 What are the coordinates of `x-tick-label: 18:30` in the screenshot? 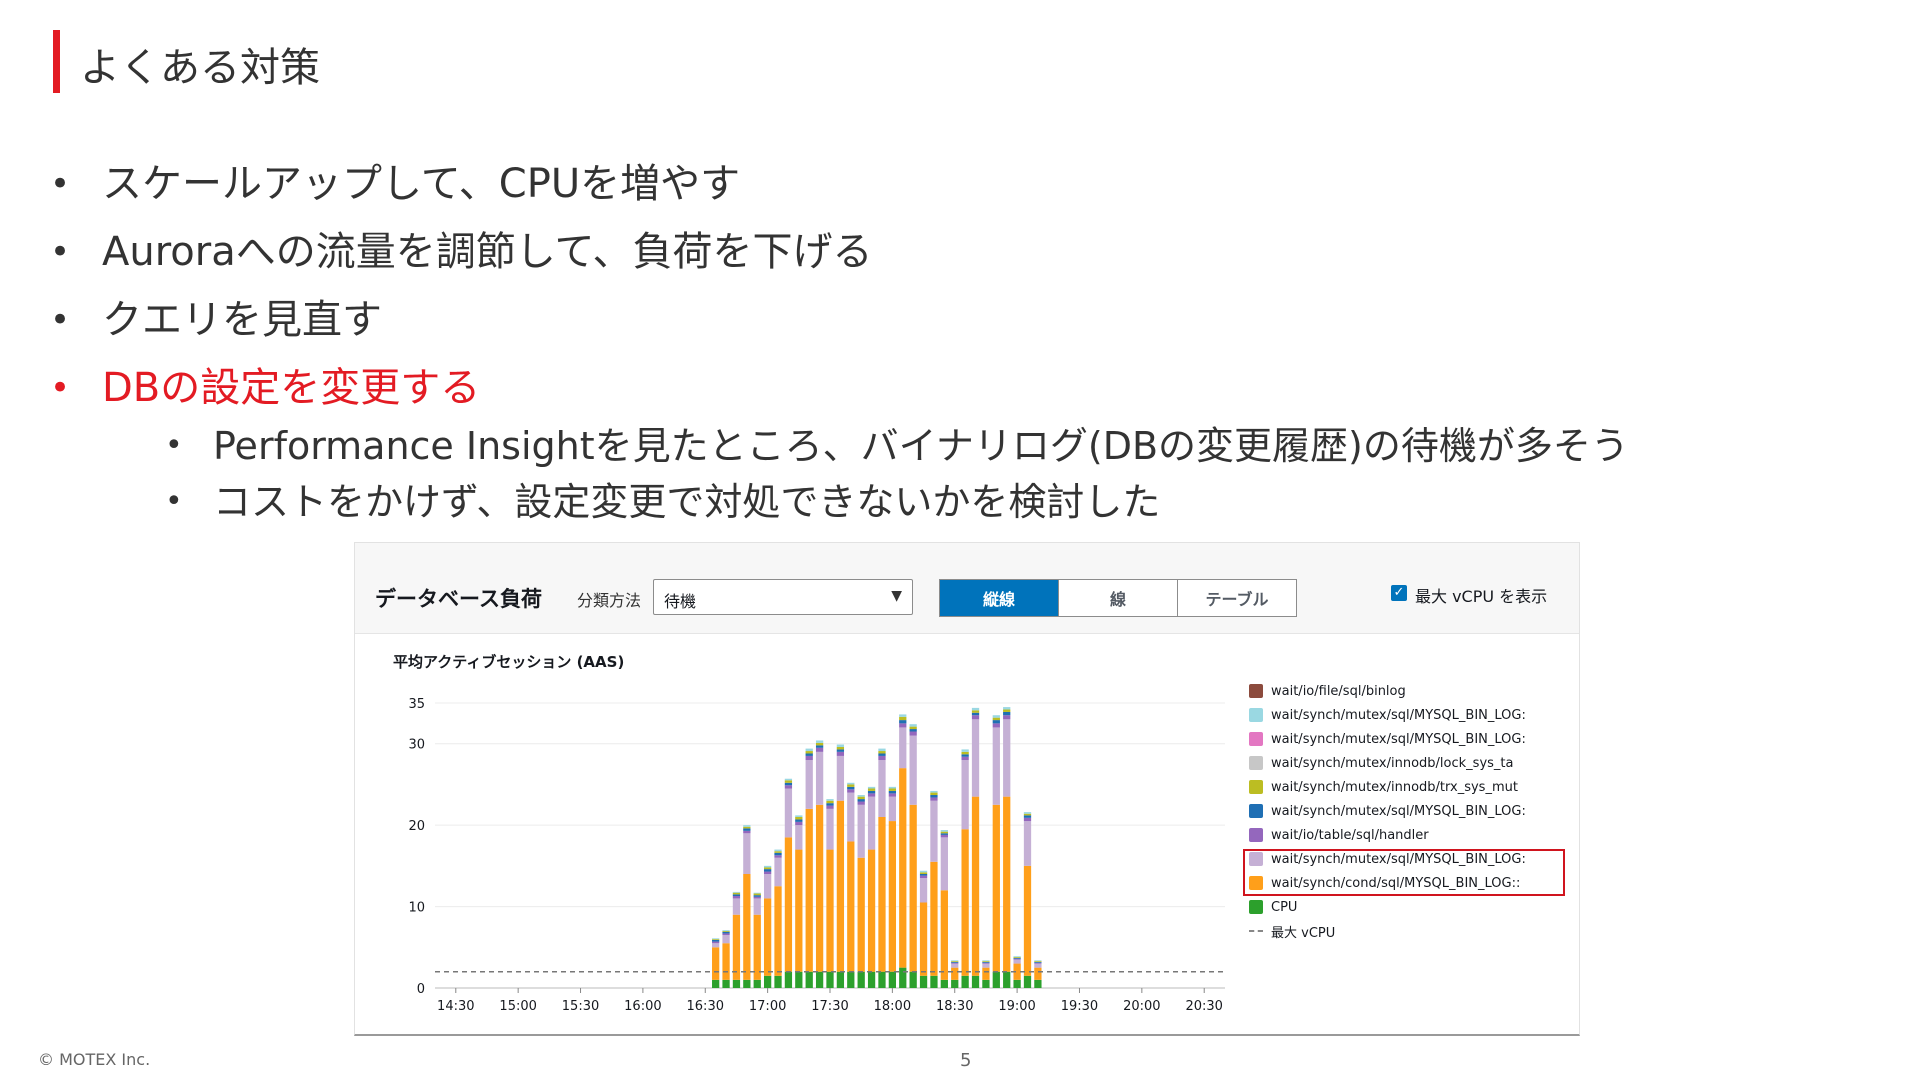 It's located at (954, 1006).